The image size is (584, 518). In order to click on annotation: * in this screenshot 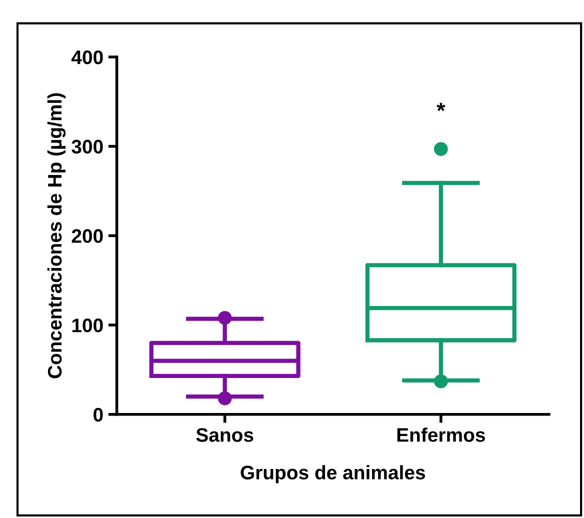, I will do `click(441, 107)`.